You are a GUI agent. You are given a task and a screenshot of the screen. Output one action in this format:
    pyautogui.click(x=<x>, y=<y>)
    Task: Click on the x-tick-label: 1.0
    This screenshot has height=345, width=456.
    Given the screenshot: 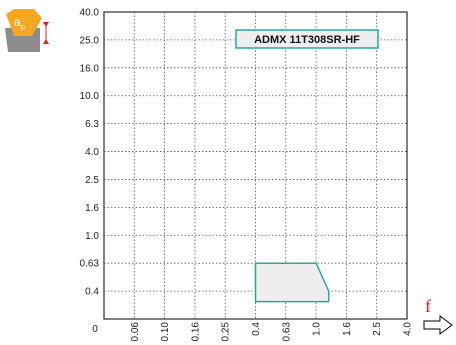 What is the action you would take?
    pyautogui.click(x=317, y=329)
    